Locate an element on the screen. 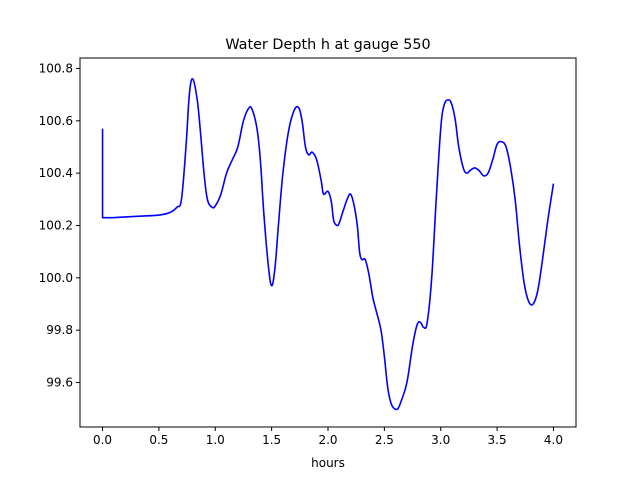  chart-title: Water Depth h at gauge 550 is located at coordinates (327, 45).